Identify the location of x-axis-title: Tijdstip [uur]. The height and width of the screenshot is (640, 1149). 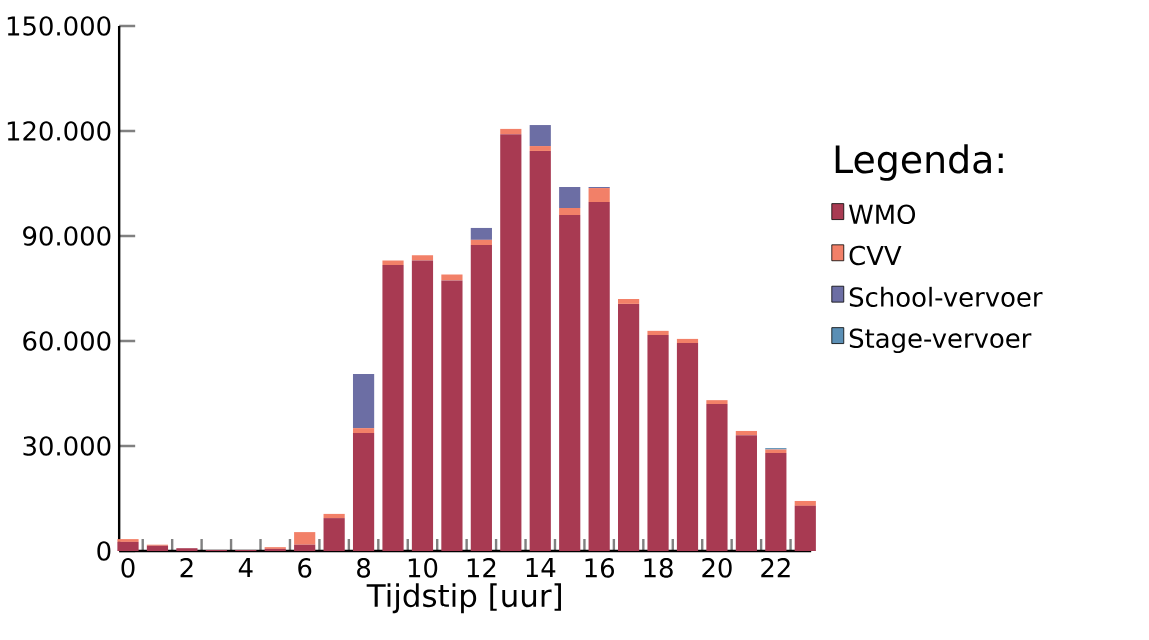
(463, 598).